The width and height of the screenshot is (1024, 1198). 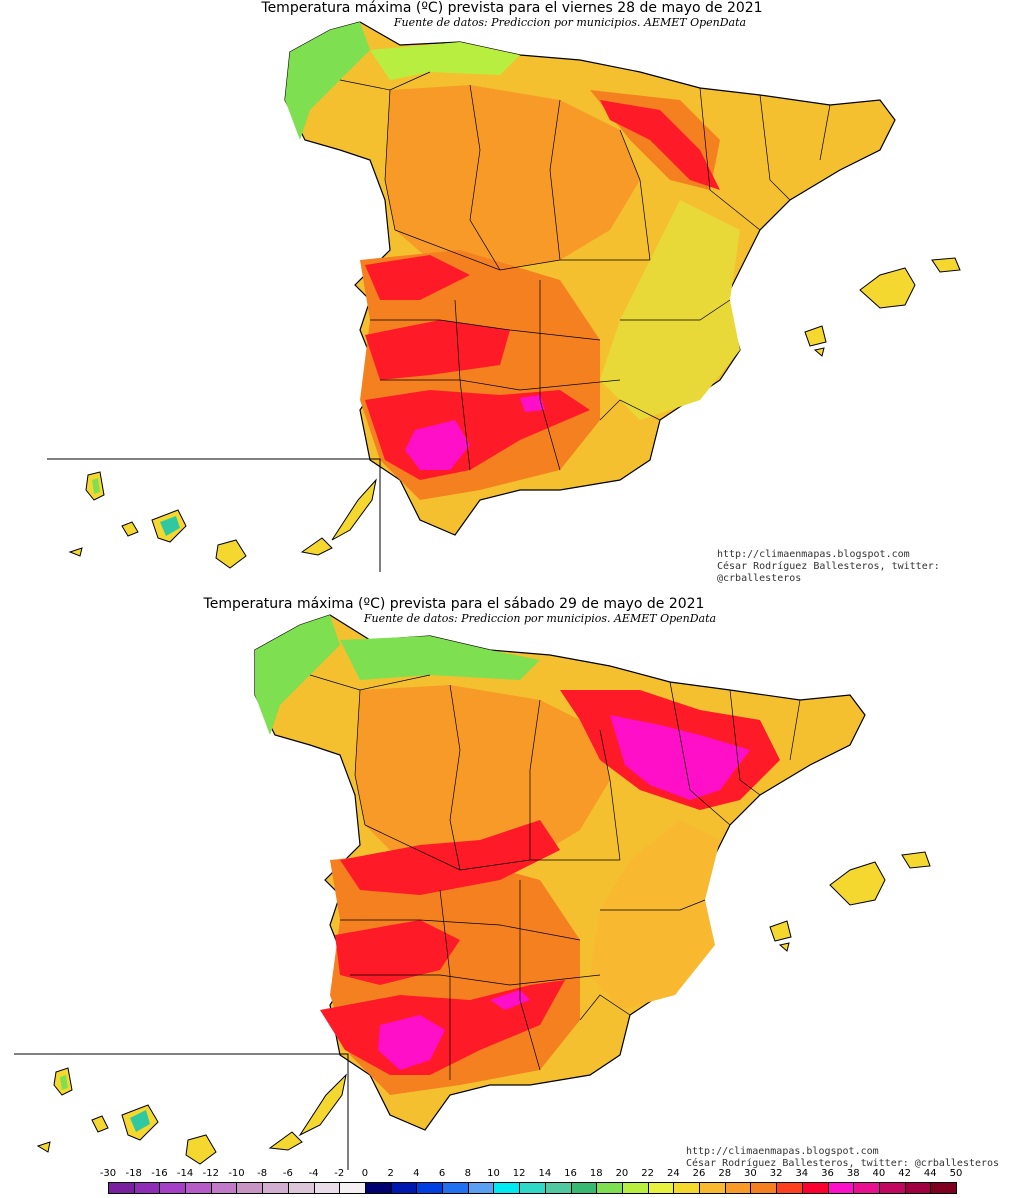 I want to click on legend-label: 6, so click(x=442, y=1173).